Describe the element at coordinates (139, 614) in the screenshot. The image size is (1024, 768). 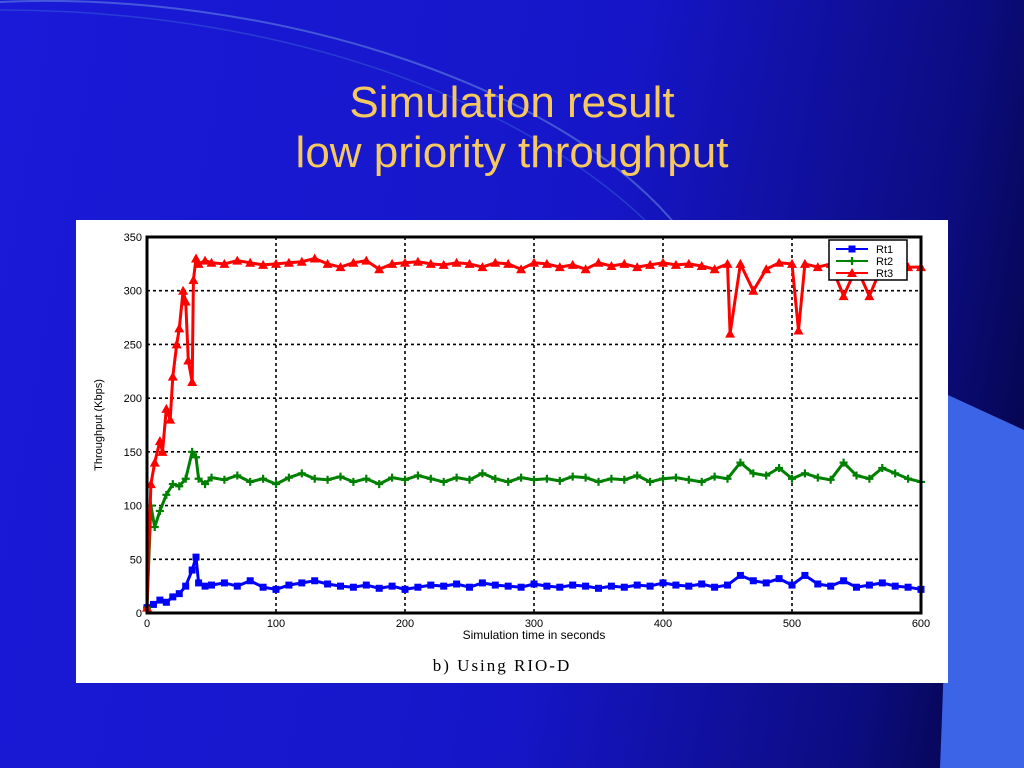
I see `y-tick-label: 0` at that location.